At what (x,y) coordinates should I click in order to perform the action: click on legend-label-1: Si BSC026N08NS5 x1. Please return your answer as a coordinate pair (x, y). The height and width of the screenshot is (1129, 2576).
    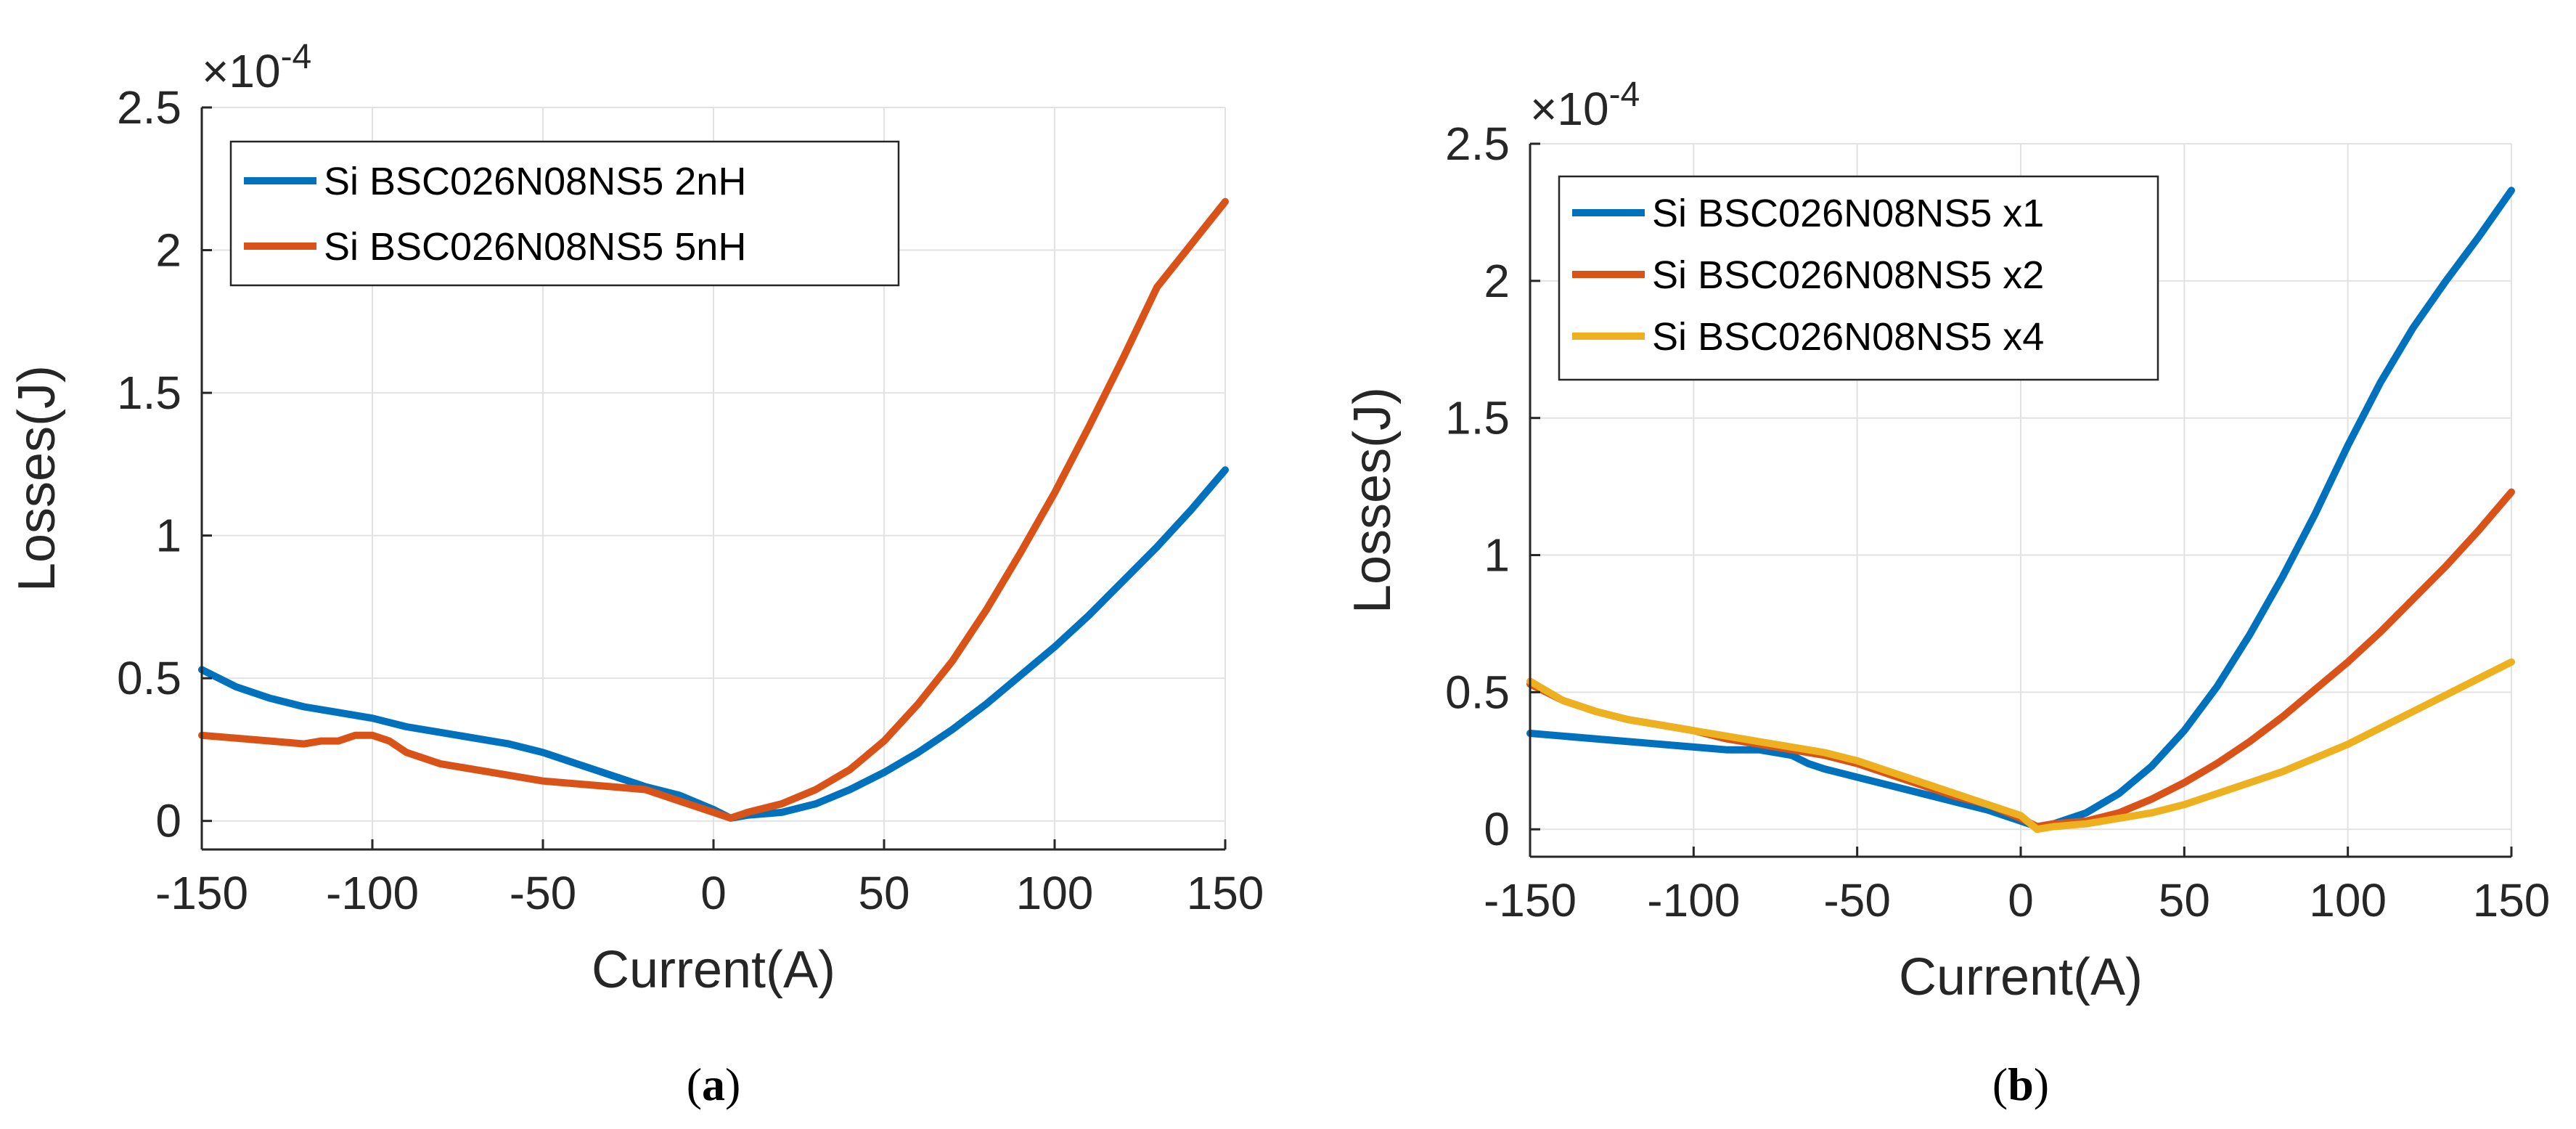
    Looking at the image, I should click on (1848, 213).